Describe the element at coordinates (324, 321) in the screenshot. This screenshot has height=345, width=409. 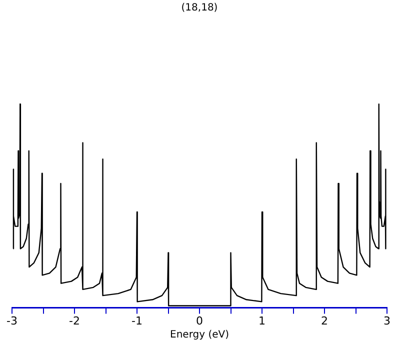
I see `x-tick-label: 2` at that location.